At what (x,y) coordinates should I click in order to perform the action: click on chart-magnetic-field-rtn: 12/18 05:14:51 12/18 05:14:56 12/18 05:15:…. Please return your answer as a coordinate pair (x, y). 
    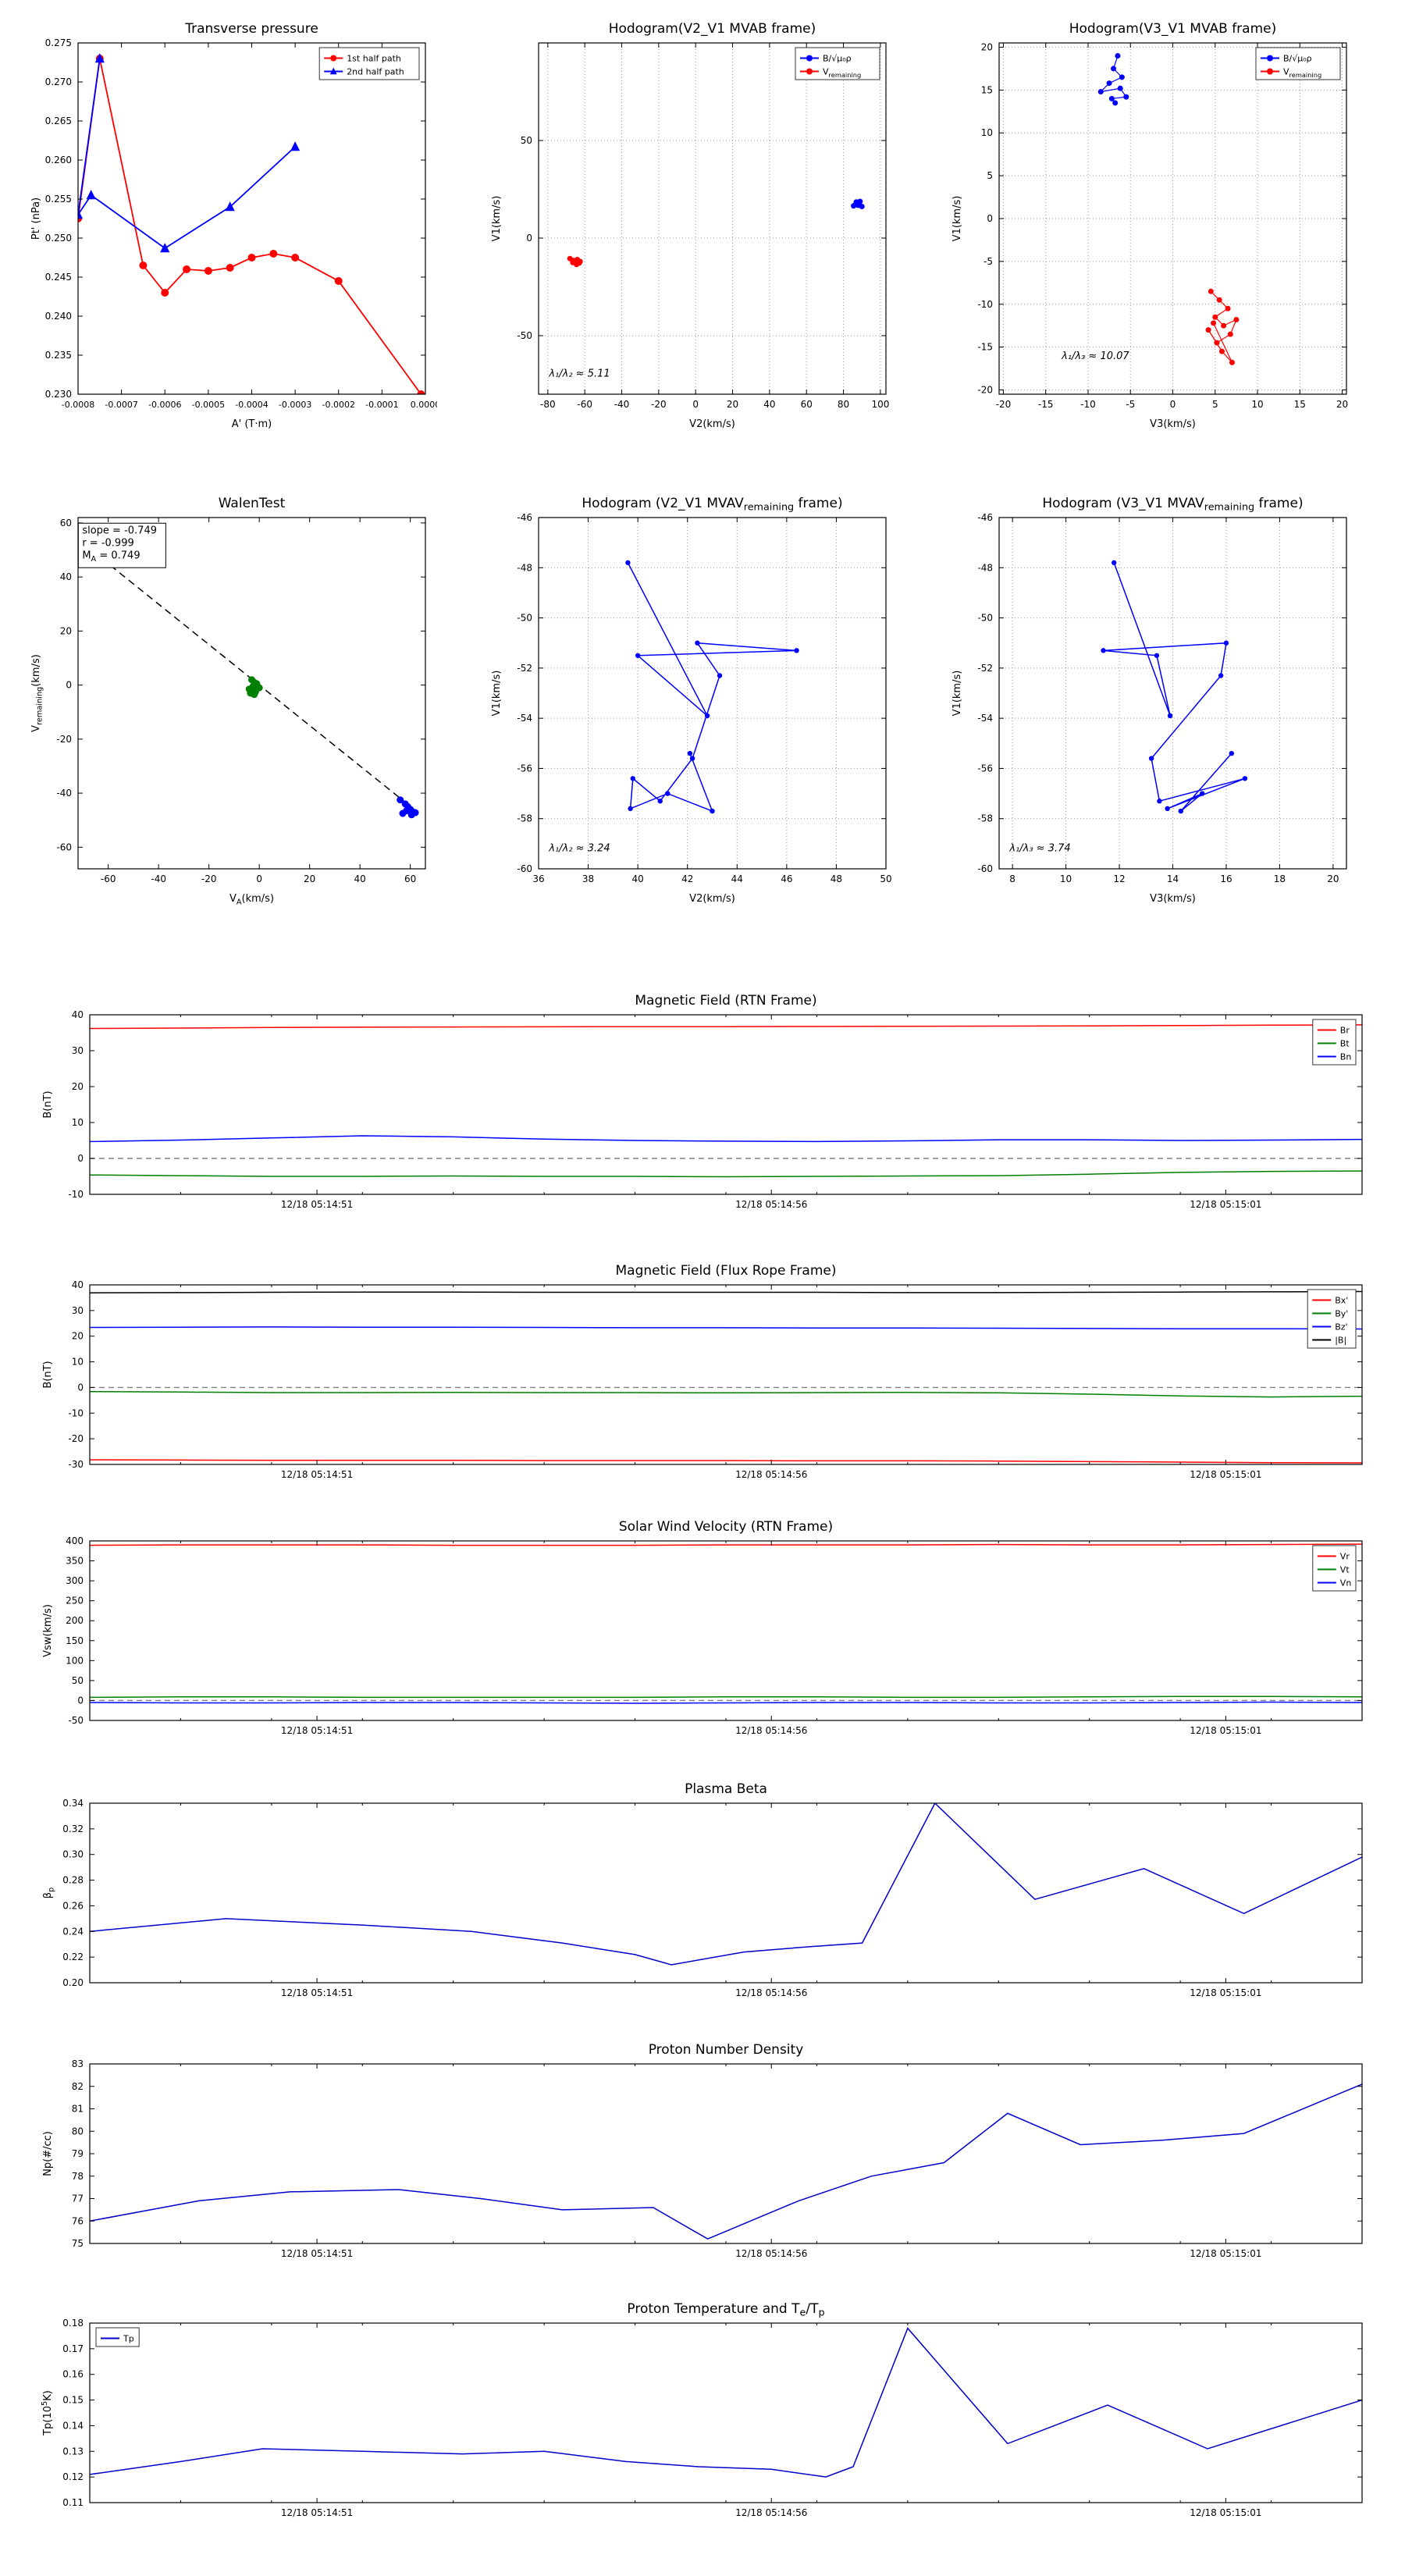
    Looking at the image, I should click on (703, 1106).